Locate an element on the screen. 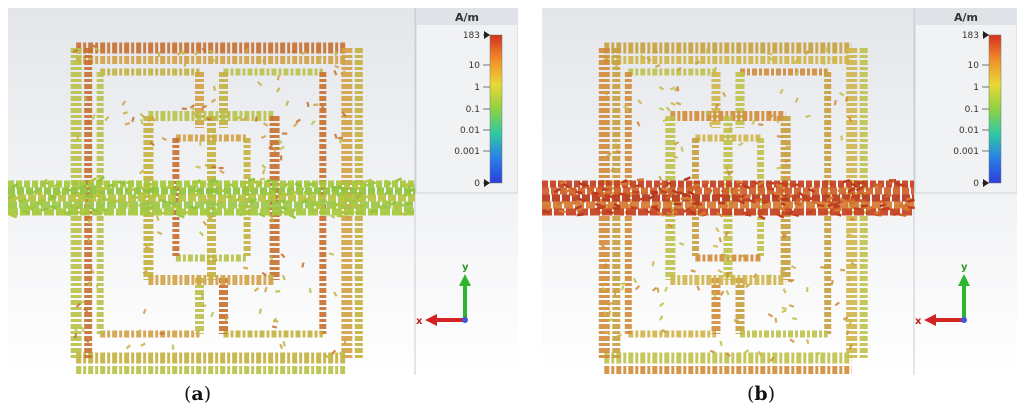 The height and width of the screenshot is (412, 1025). caption-a: (a) is located at coordinates (197, 394).